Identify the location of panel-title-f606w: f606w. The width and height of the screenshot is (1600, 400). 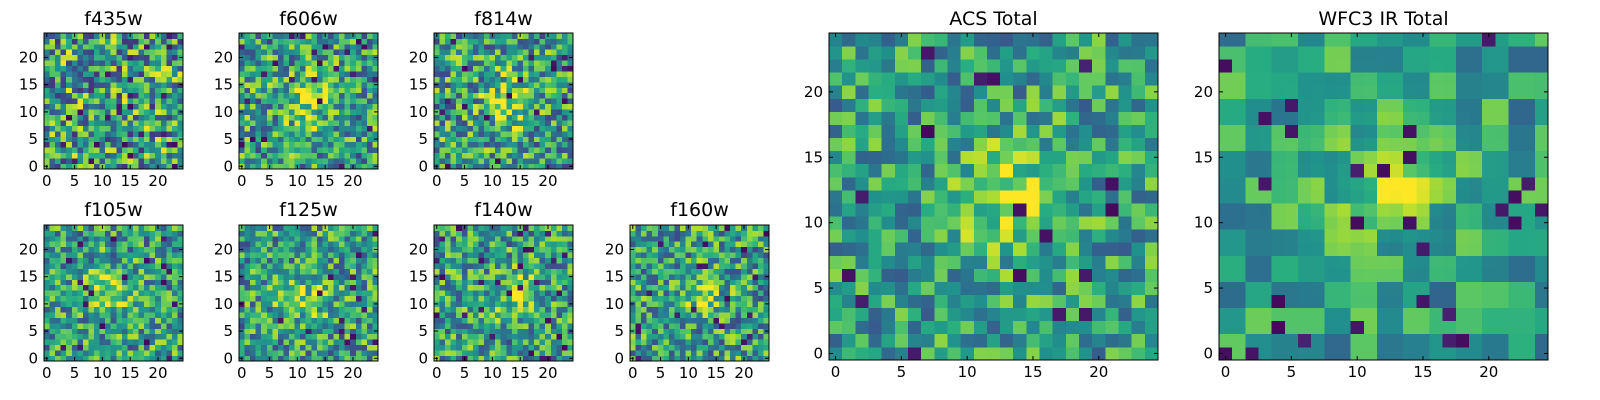
(308, 19).